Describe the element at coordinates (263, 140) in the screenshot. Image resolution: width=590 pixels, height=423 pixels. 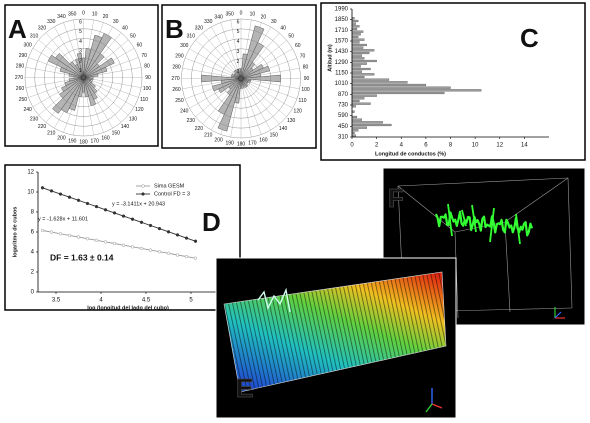
I see `angle-label: 160` at that location.